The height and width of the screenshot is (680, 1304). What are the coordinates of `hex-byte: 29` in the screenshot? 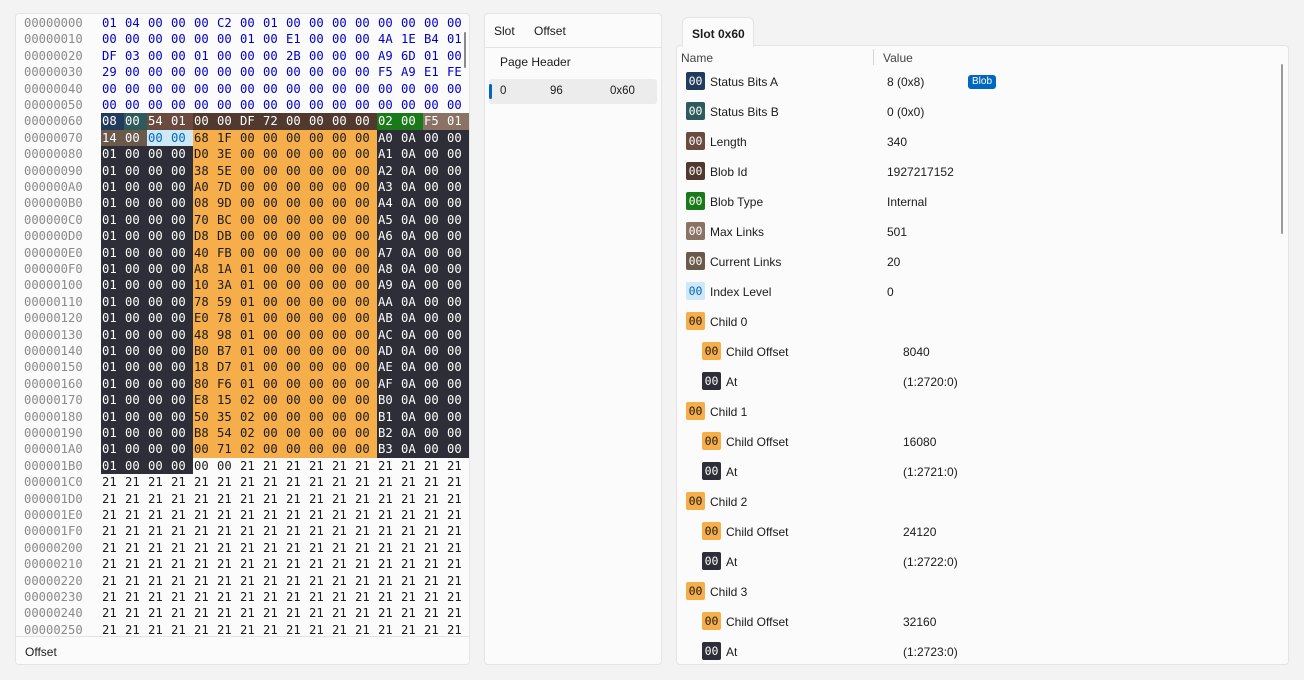 It's located at (109, 72).